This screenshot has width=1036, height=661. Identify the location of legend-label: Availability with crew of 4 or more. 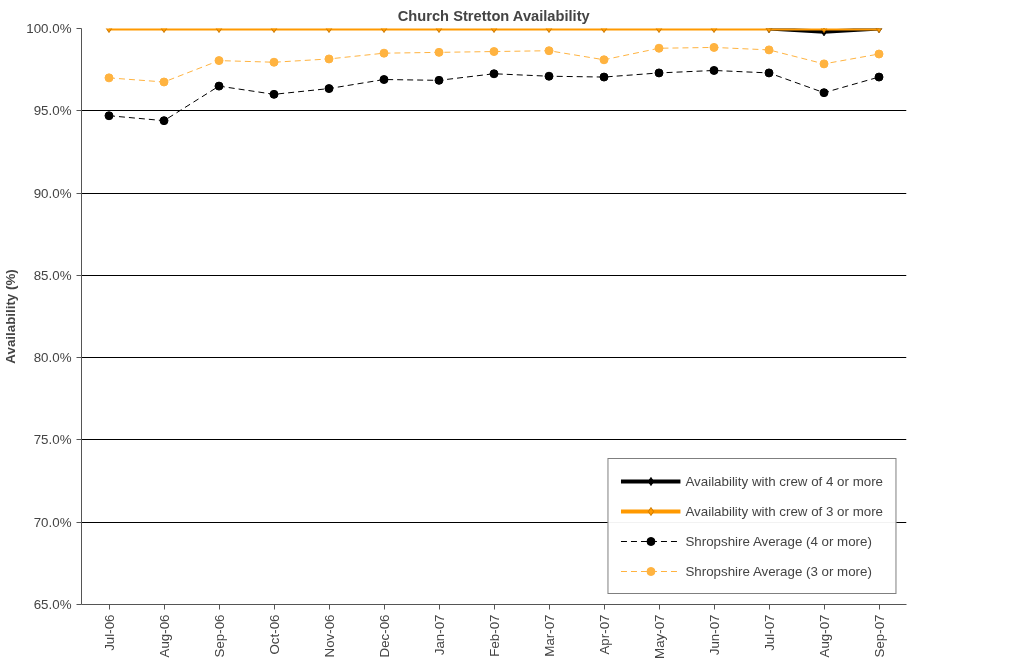
(784, 481).